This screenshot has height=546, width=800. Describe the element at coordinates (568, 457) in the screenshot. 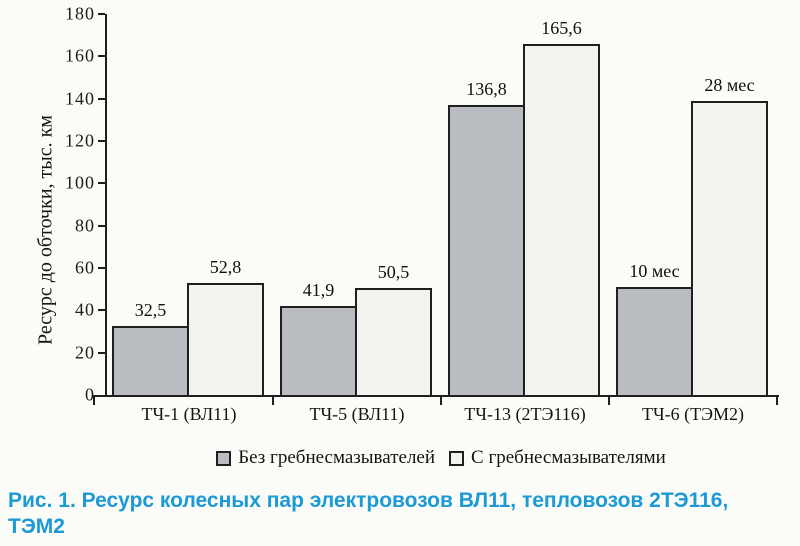

I see `legend-label: С гребнесмазывателями` at that location.